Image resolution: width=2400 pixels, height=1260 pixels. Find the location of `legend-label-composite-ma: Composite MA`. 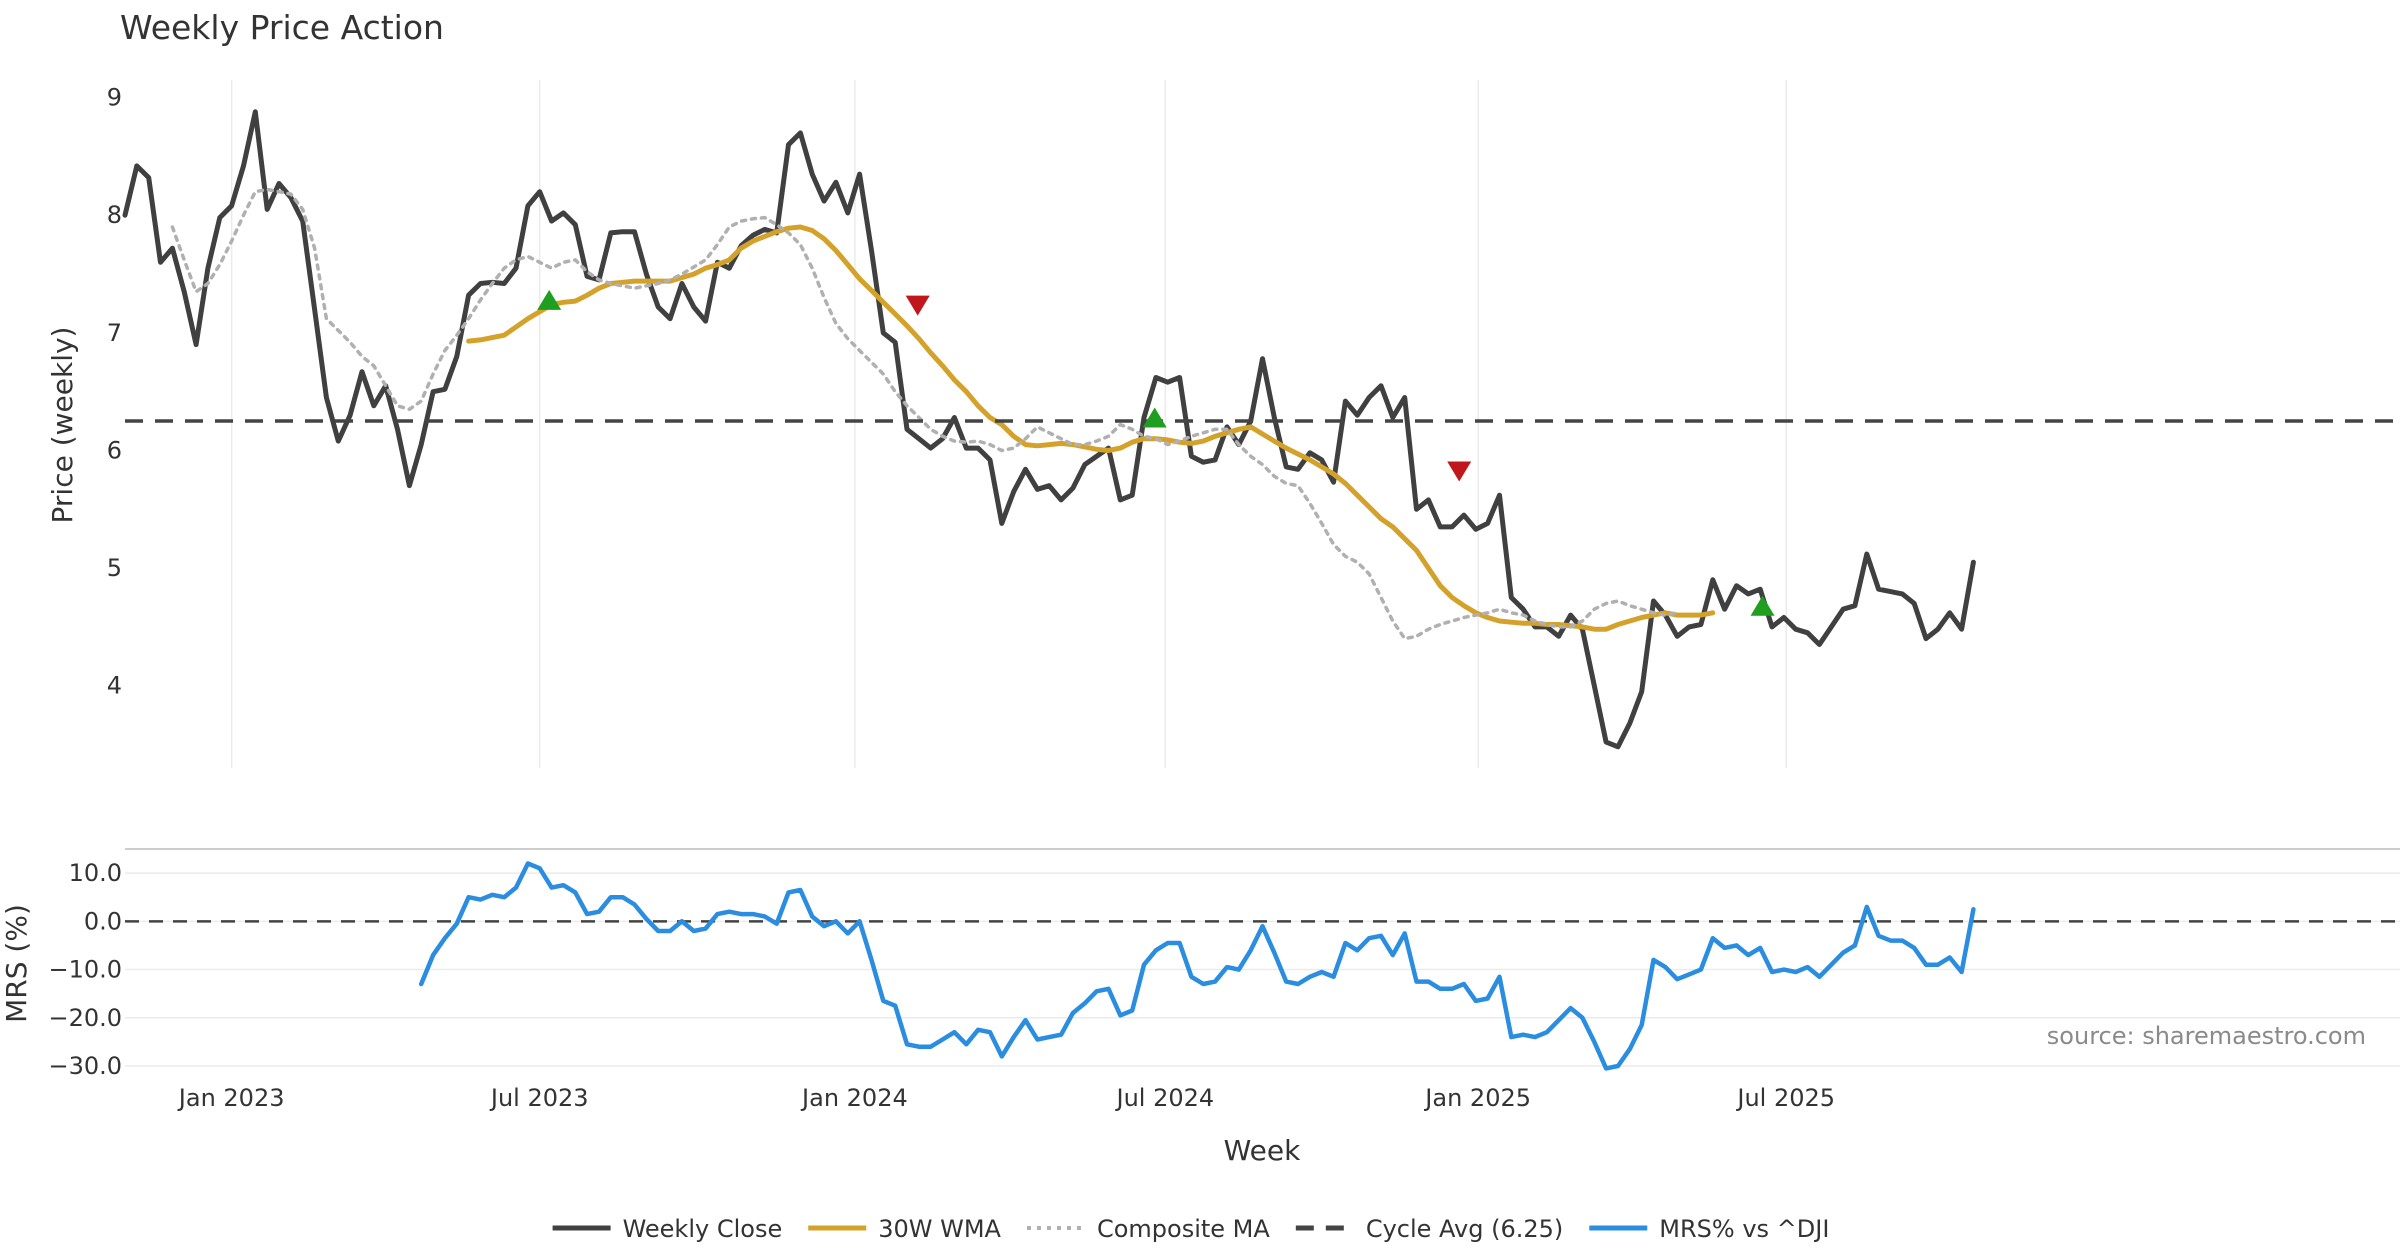

legend-label-composite-ma: Composite MA is located at coordinates (1183, 1229).